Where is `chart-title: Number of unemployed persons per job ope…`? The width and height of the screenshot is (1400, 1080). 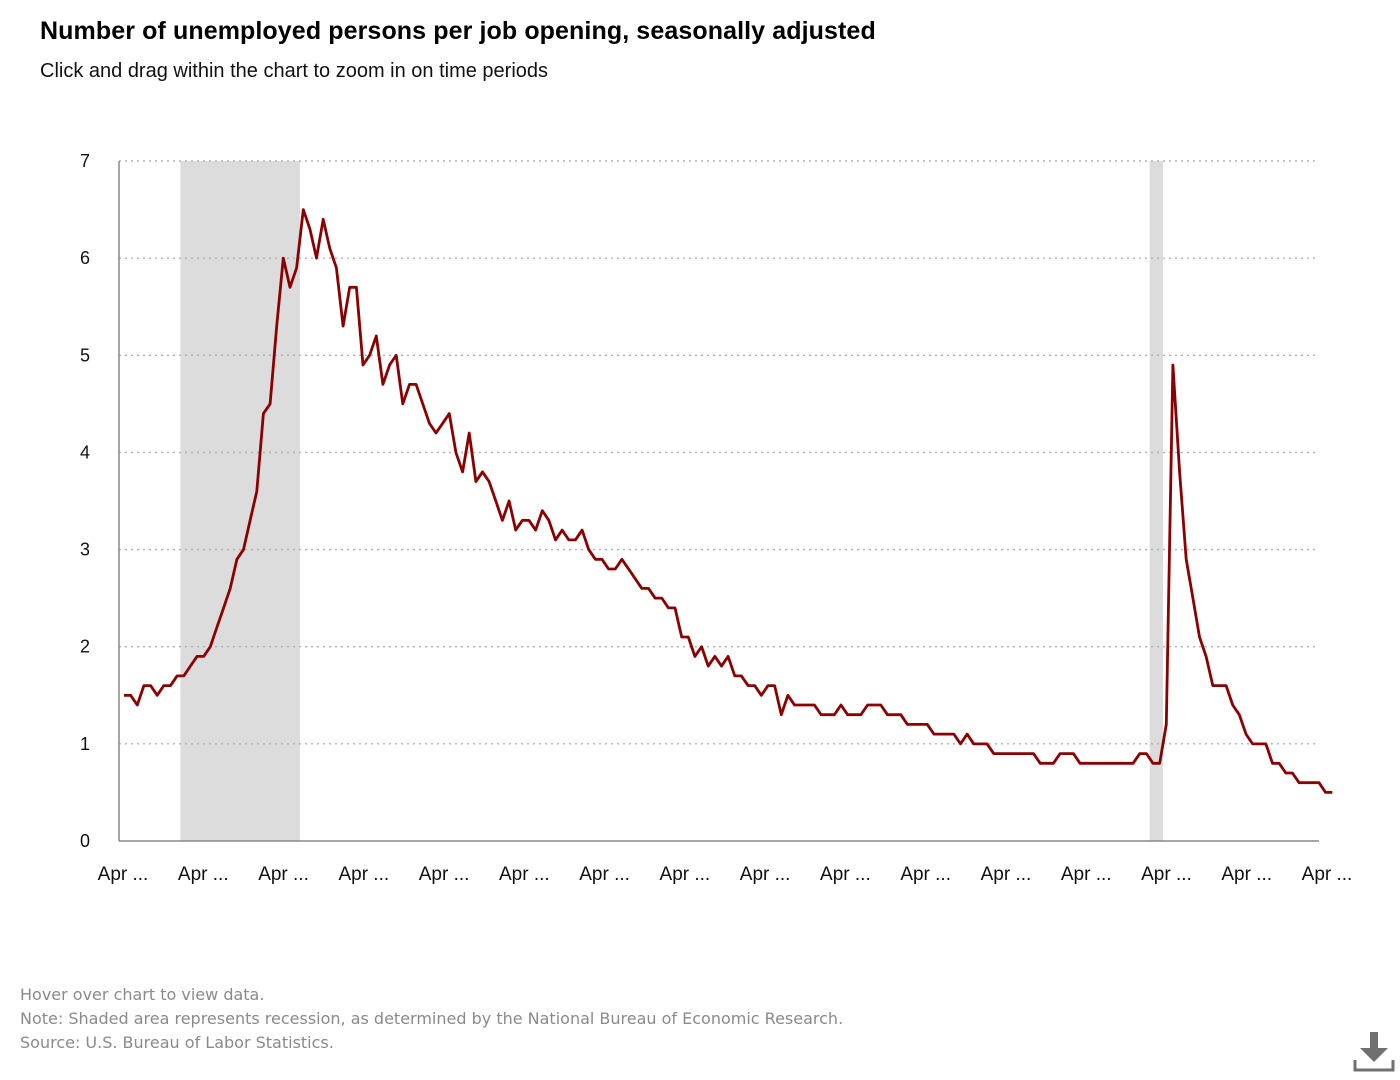 chart-title: Number of unemployed persons per job ope… is located at coordinates (458, 31).